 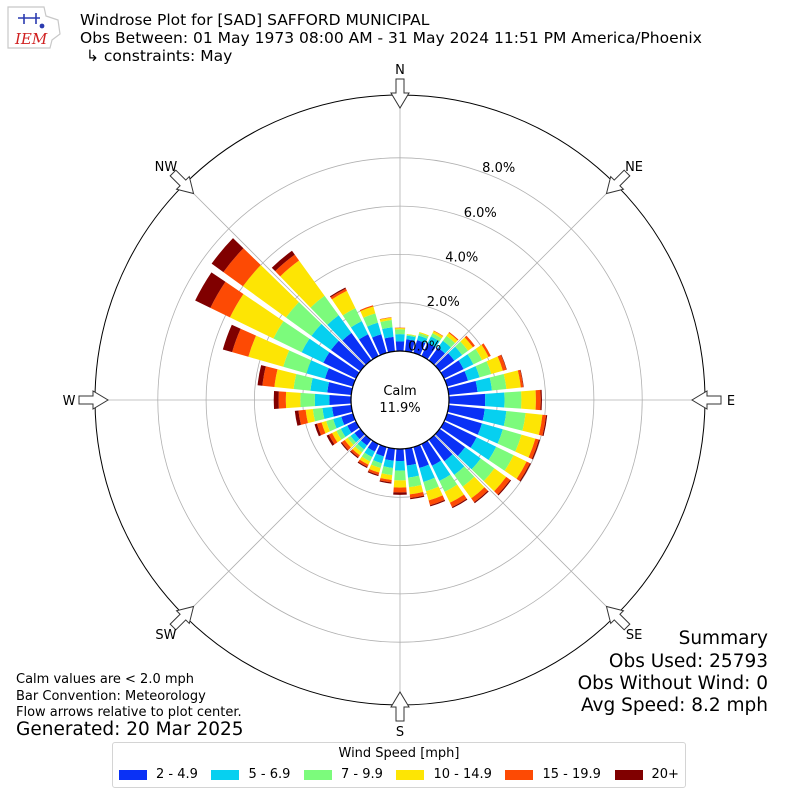 What do you see at coordinates (129, 712) in the screenshot?
I see `flow-arrows-note: Flow arrows relative to plot center.` at bounding box center [129, 712].